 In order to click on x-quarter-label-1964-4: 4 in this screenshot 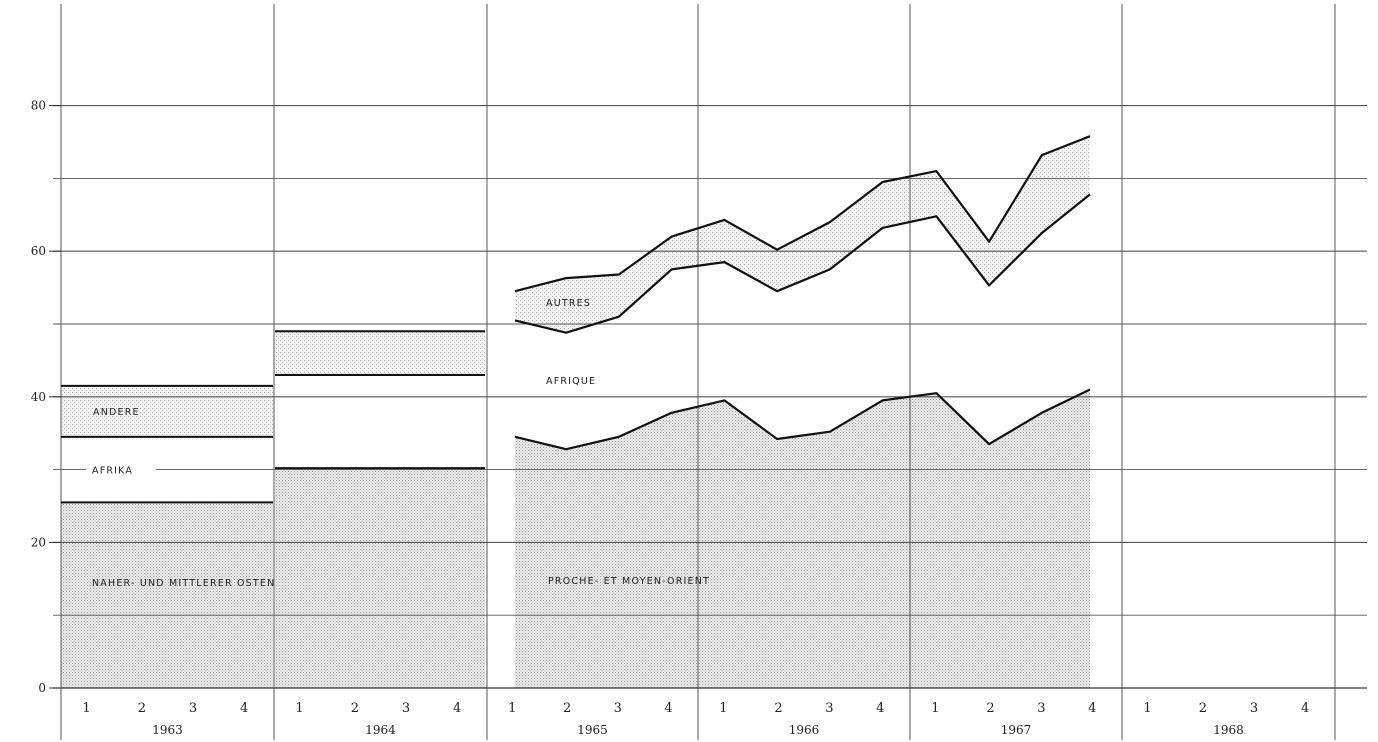, I will do `click(457, 708)`.